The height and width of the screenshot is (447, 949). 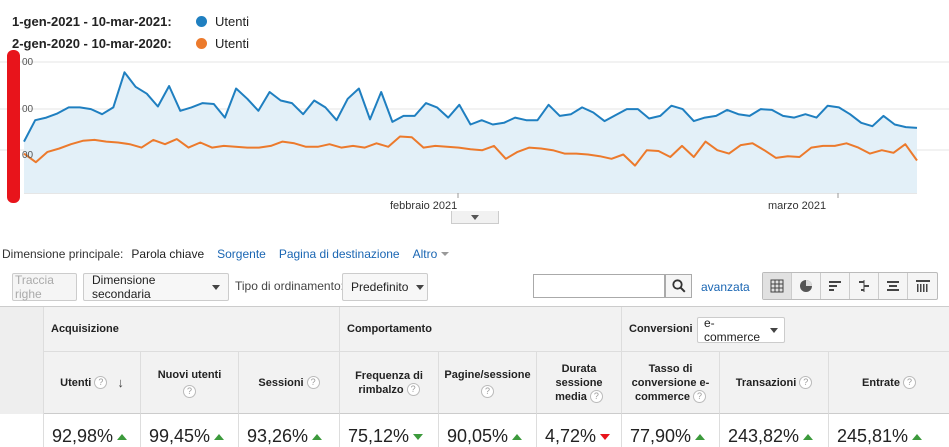 I want to click on total-revenue-value: 245,81%, so click(x=873, y=436).